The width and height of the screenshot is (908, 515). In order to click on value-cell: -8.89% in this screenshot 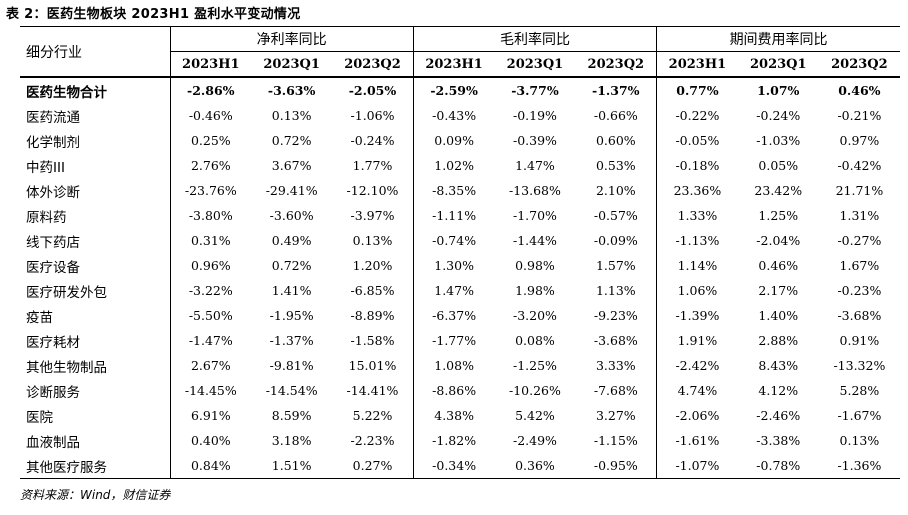, I will do `click(372, 315)`.